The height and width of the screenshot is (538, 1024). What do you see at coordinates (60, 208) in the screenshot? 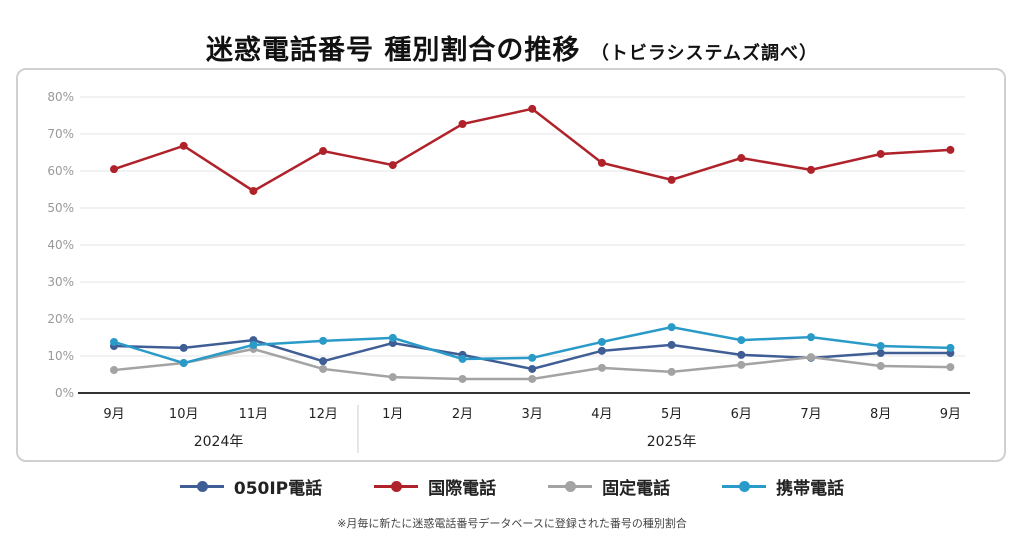
I see `y-tick-label: 50%` at bounding box center [60, 208].